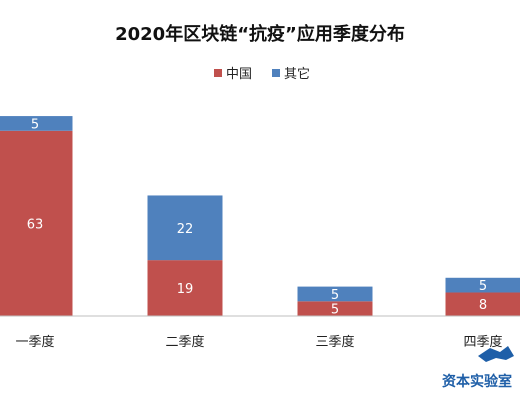 The width and height of the screenshot is (520, 400). What do you see at coordinates (478, 368) in the screenshot?
I see `watermark-logo: 资本实验室` at bounding box center [478, 368].